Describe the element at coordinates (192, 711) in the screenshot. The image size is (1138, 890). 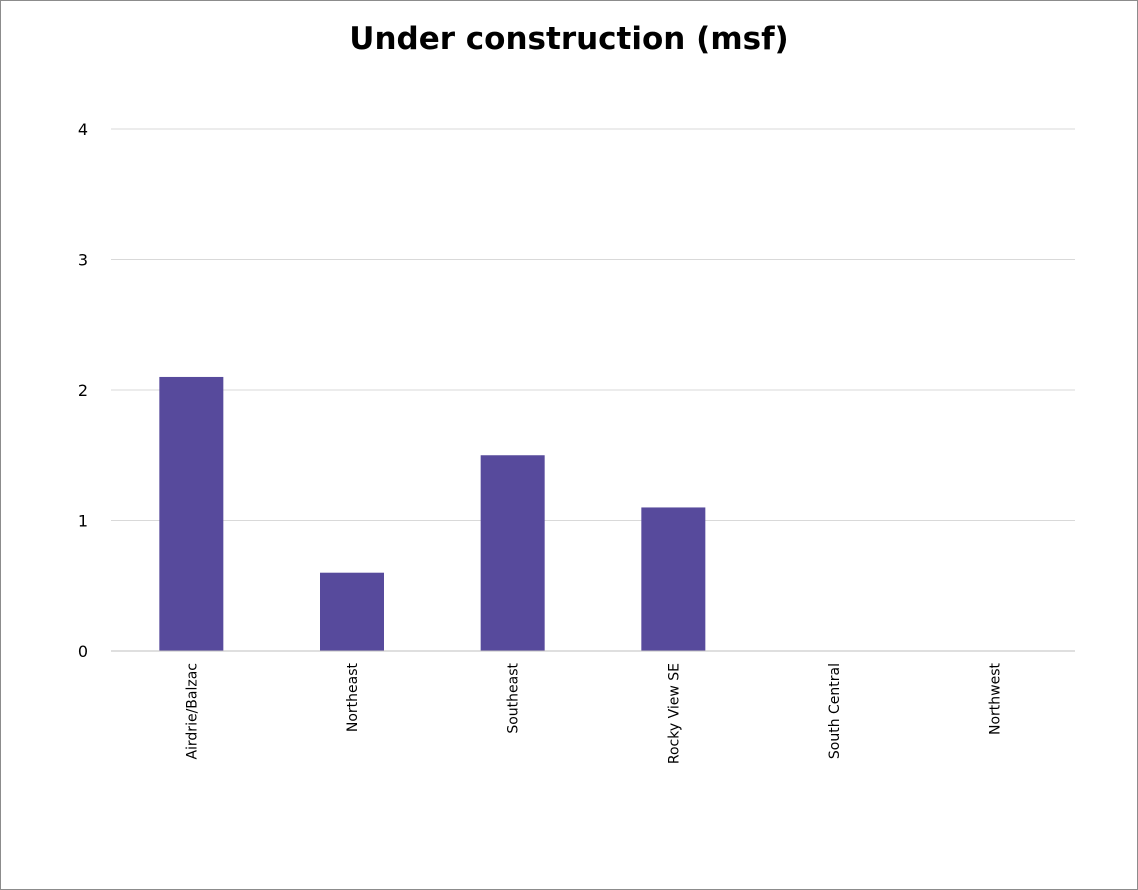
I see `x-category-label: Airdrie/Balzac` at that location.